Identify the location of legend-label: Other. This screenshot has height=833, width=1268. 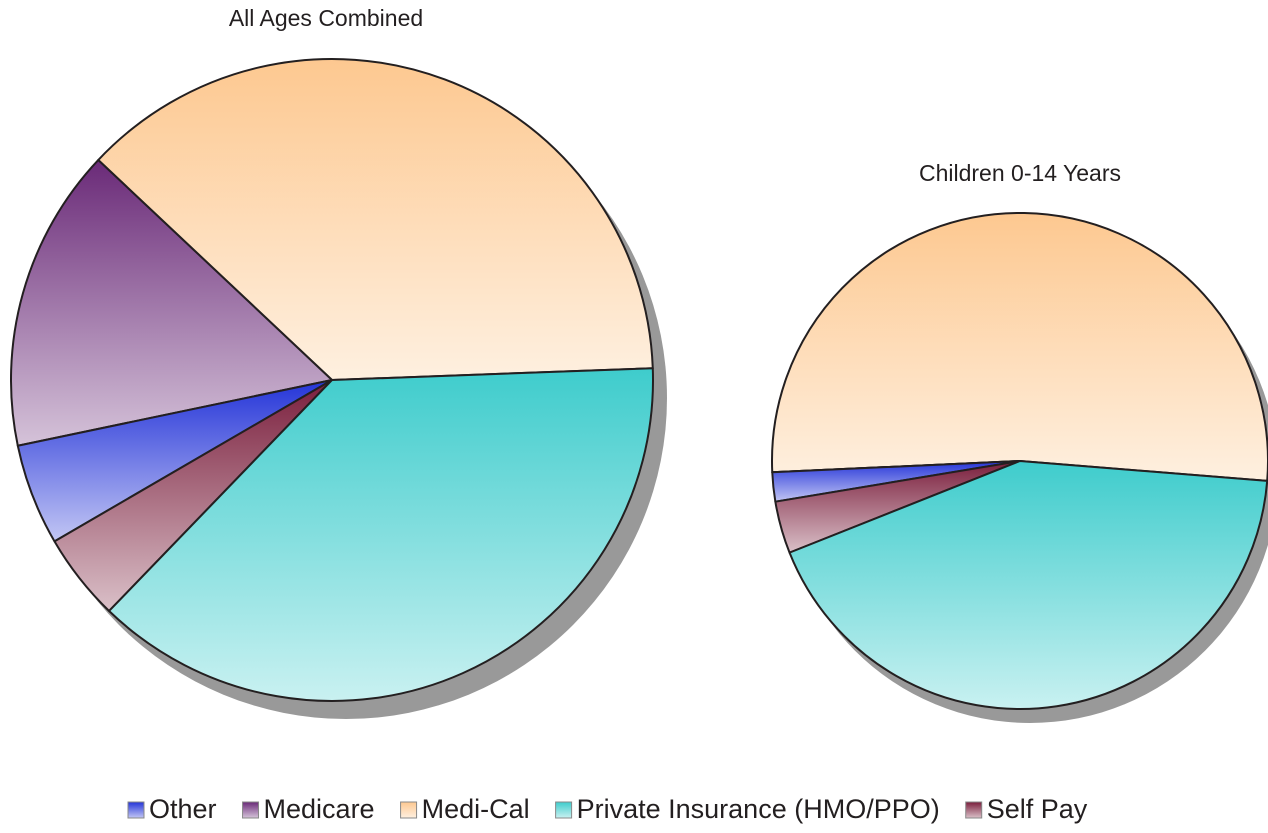
(183, 809).